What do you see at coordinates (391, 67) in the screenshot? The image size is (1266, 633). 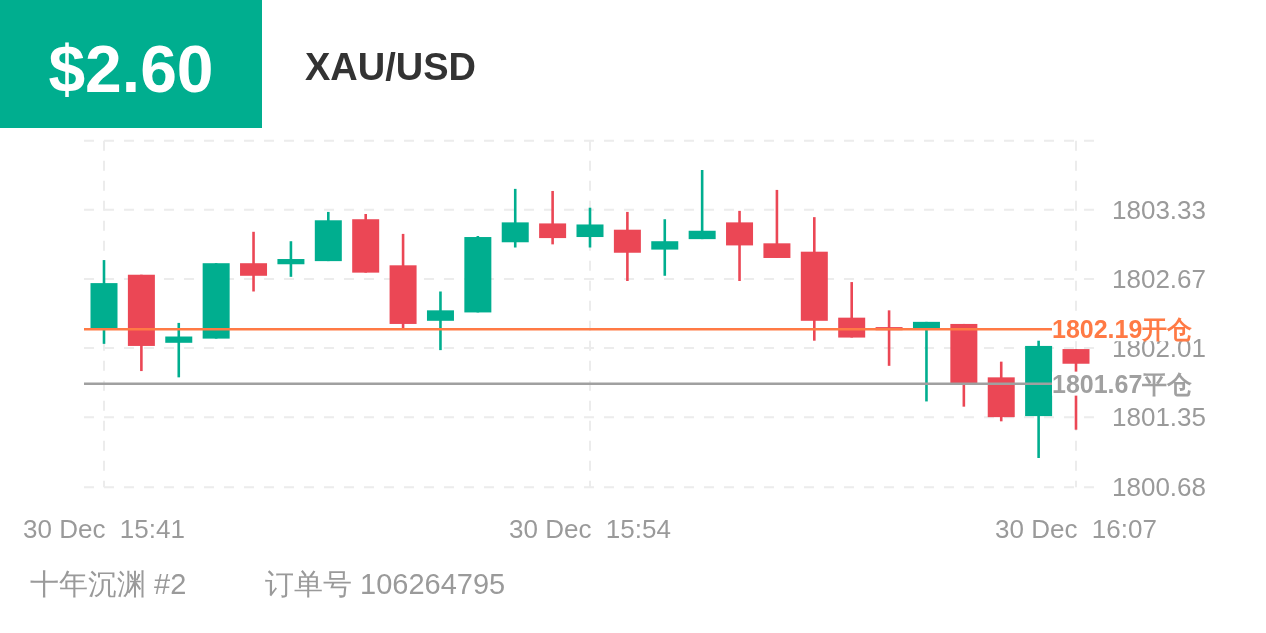 I see `chart-title: XAU/USD` at bounding box center [391, 67].